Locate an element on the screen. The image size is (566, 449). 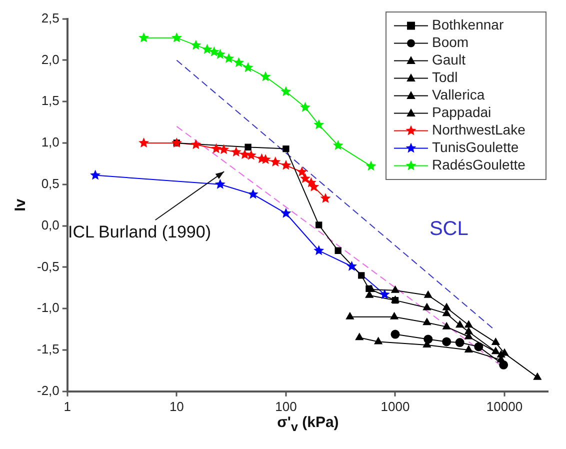
legend-label: Vallerica is located at coordinates (458, 94).